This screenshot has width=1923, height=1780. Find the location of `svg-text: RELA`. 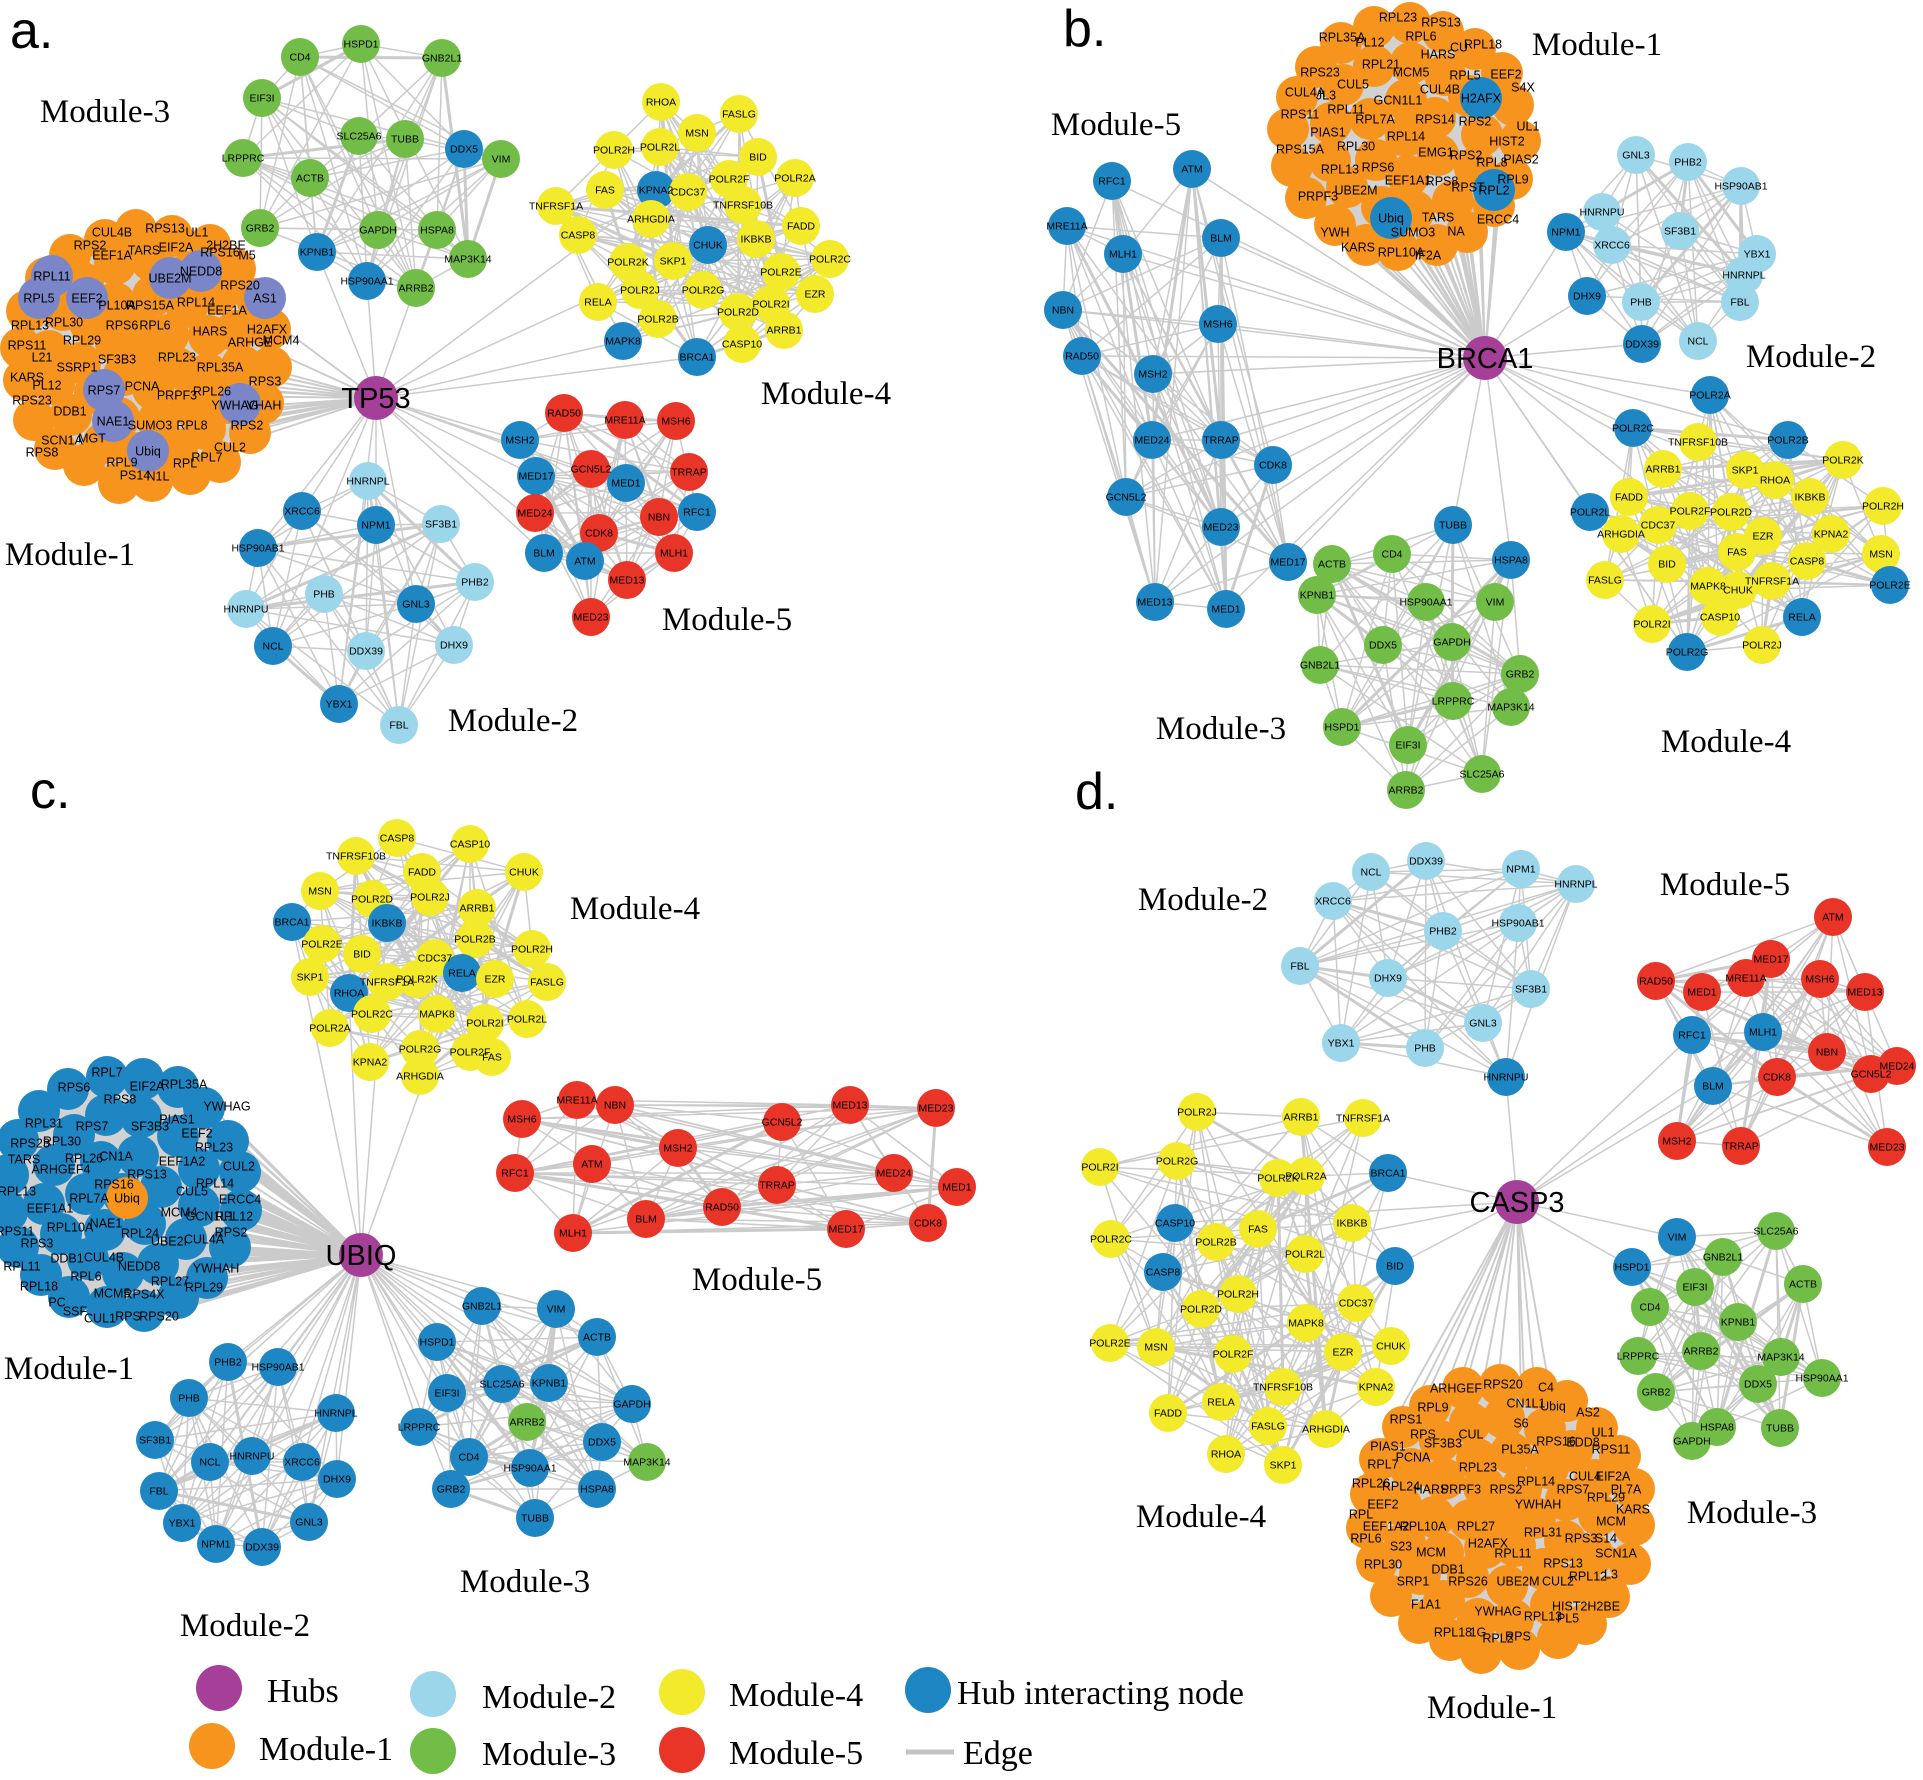

svg-text: RELA is located at coordinates (597, 303).